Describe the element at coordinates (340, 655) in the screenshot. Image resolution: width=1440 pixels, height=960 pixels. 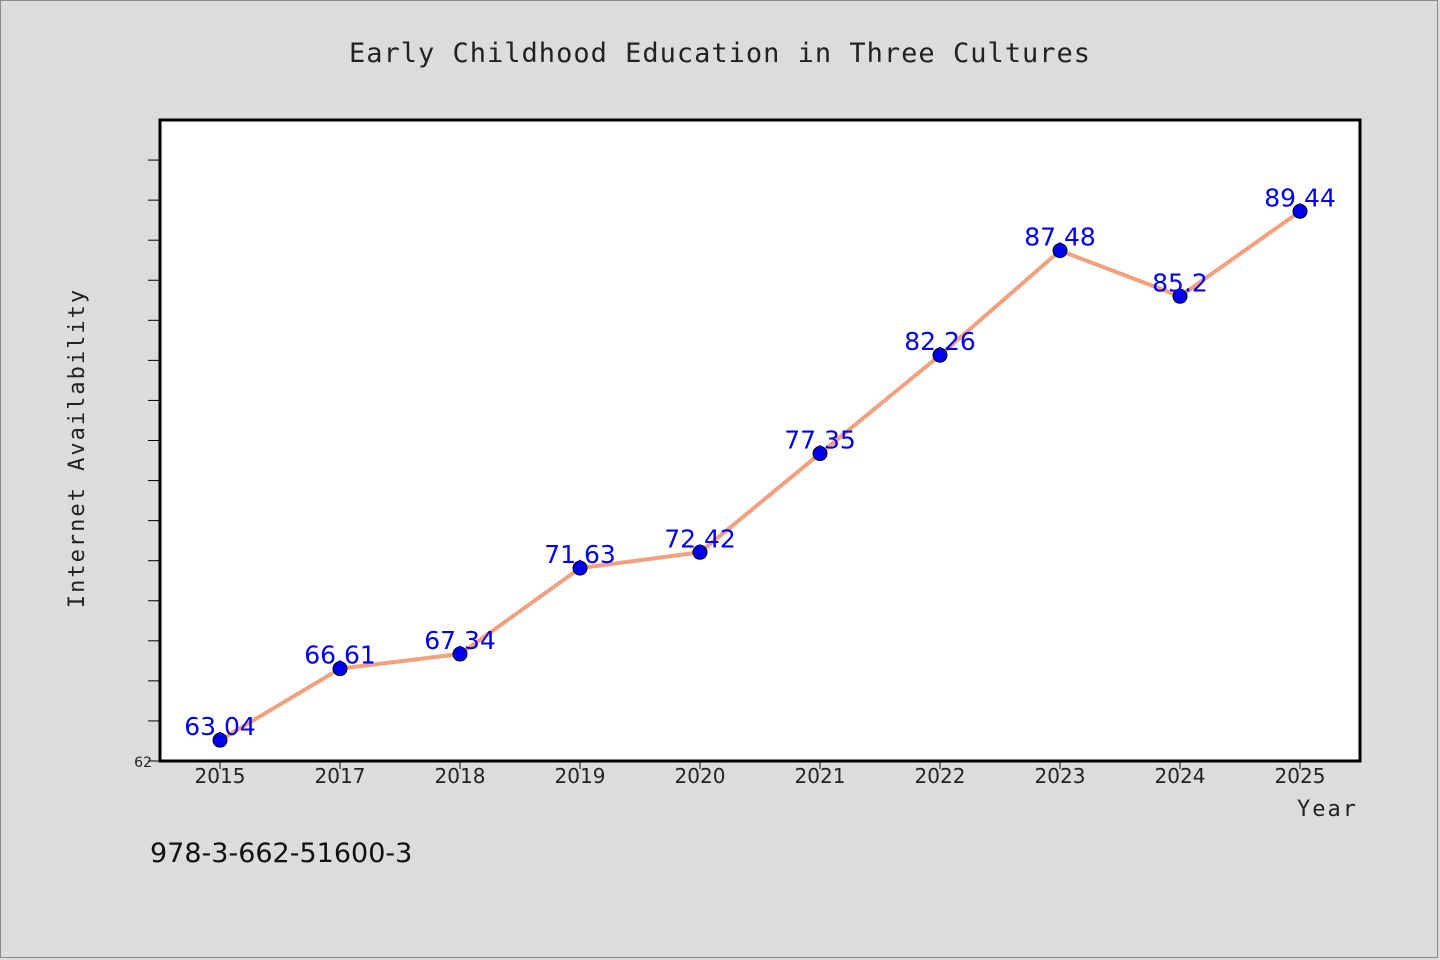
I see `data-label: 66.61` at that location.